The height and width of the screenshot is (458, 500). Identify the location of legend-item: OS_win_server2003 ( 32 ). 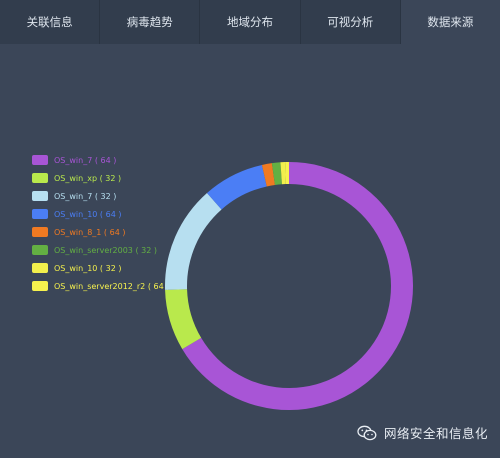
(112, 250).